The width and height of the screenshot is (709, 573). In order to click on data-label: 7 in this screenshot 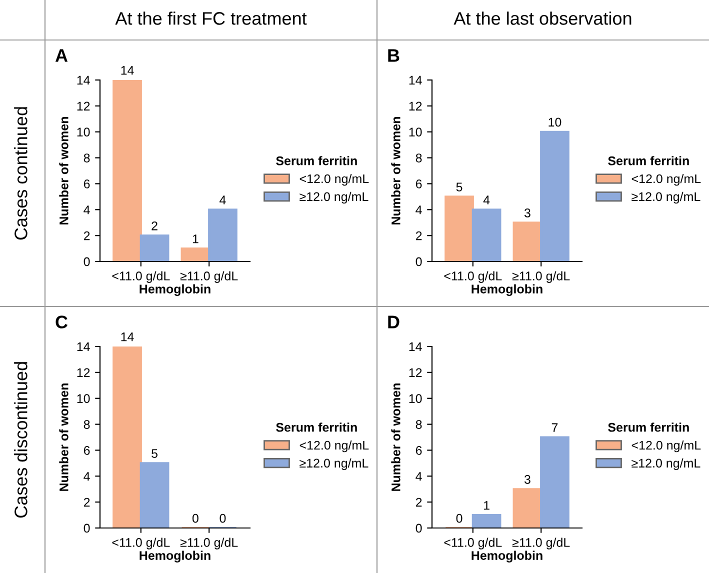, I will do `click(555, 427)`.